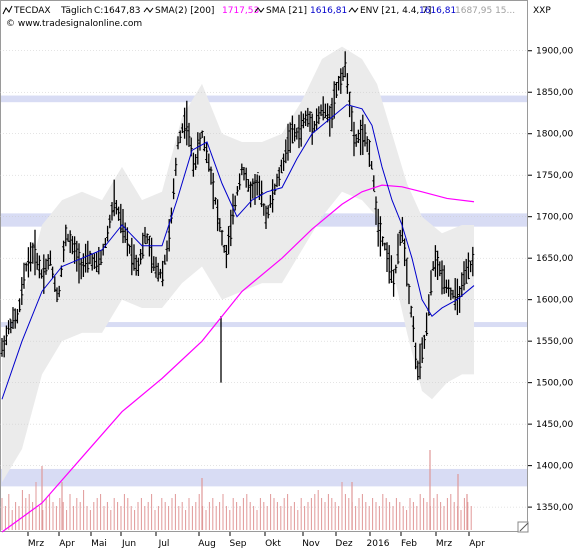  Describe the element at coordinates (99, 544) in the screenshot. I see `x-tick-label: Mai` at that location.